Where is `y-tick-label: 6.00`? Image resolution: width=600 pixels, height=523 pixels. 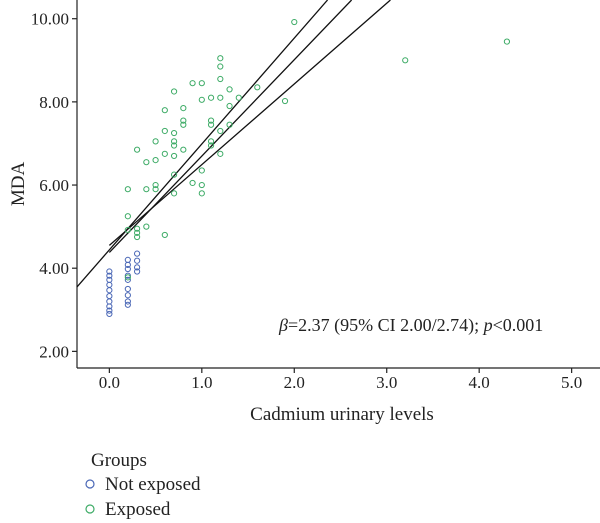 y-tick-label: 6.00 is located at coordinates (54, 185).